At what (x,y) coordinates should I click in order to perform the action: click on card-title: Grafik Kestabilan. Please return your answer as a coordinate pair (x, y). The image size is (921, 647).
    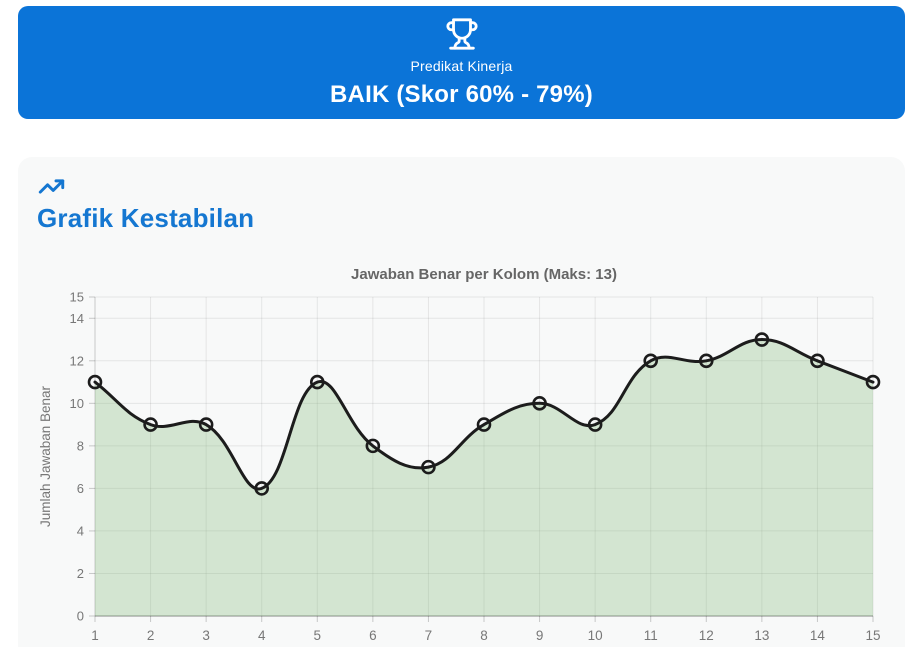
    Looking at the image, I should click on (146, 218).